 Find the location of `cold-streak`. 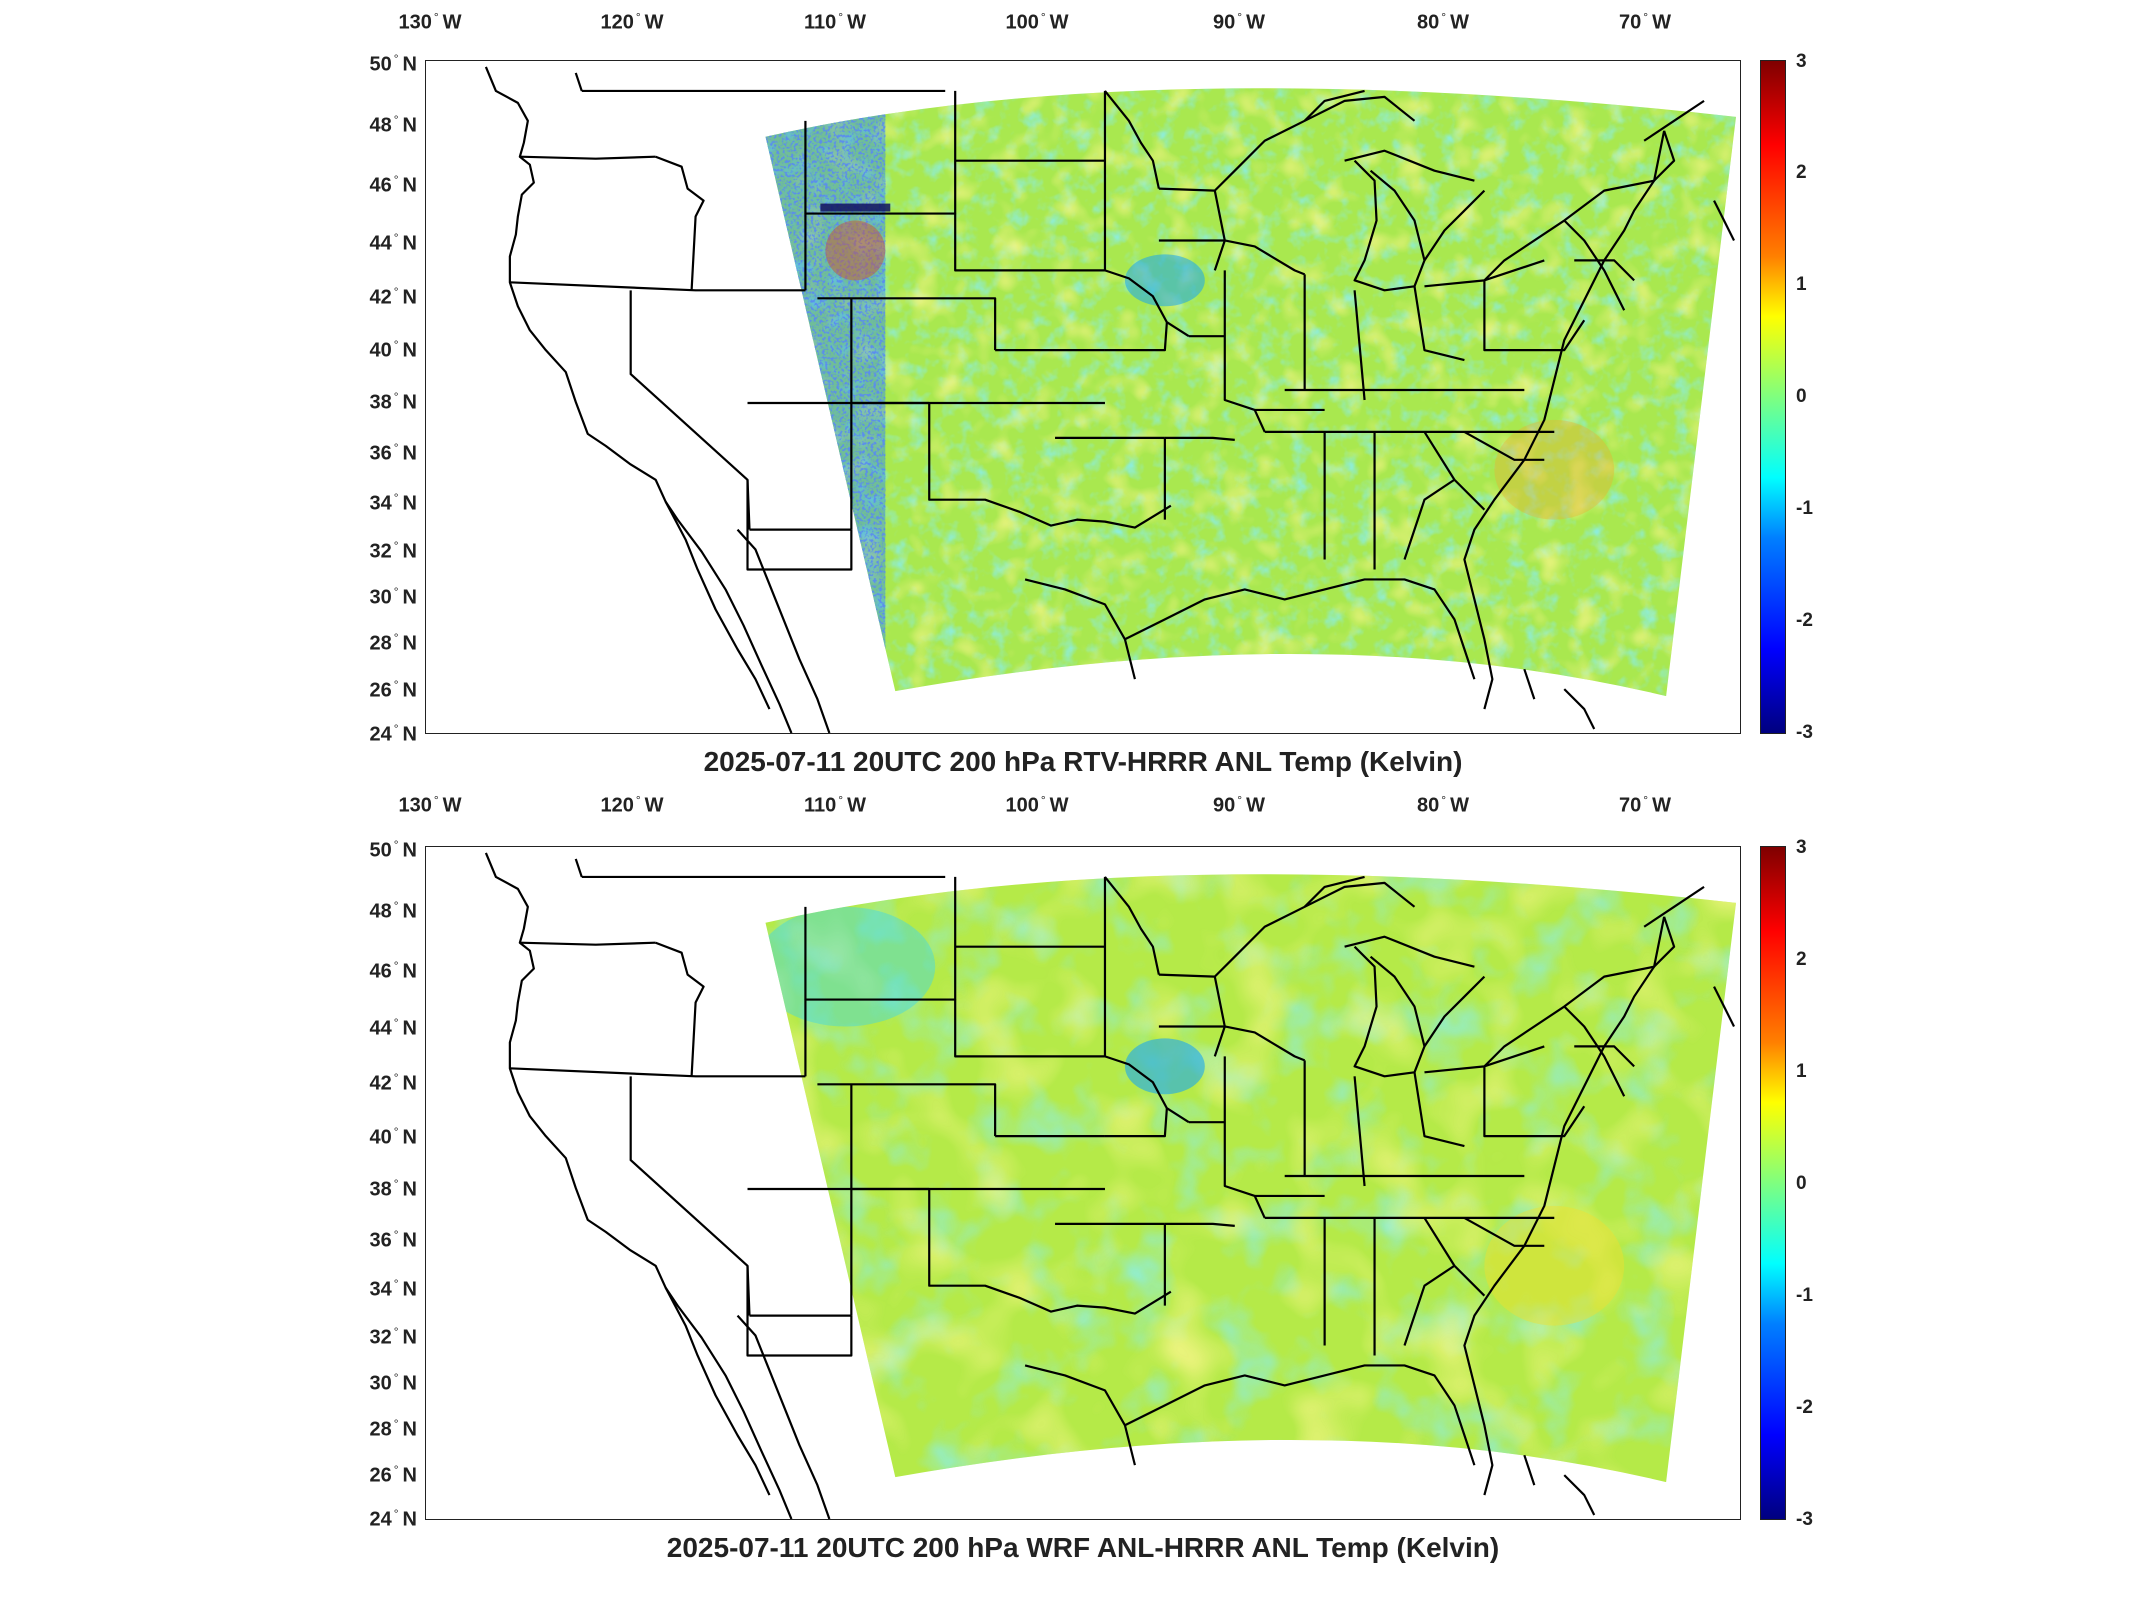

cold-streak is located at coordinates (855, 207).